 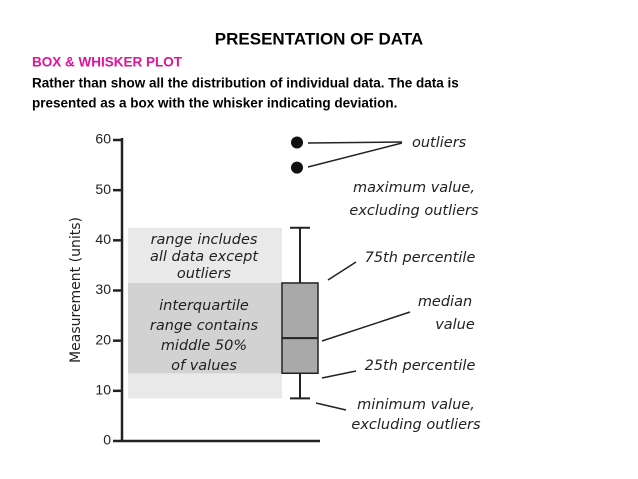 I want to click on annotation: range contains, so click(x=204, y=326).